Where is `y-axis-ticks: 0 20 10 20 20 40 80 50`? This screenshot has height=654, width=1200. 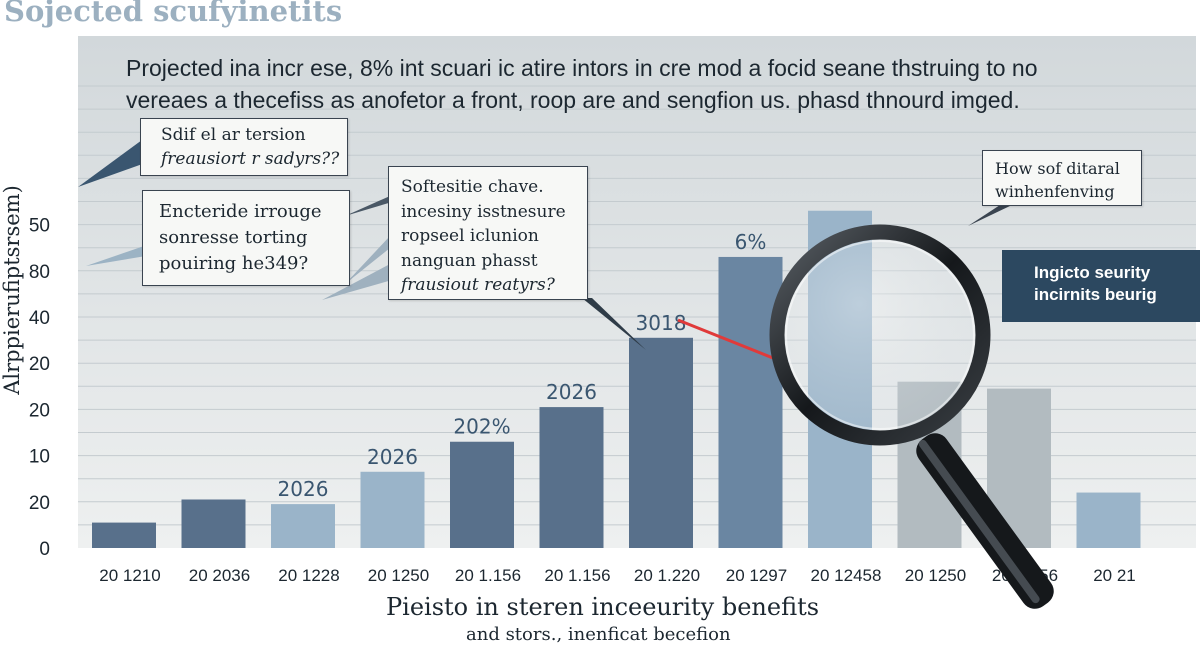
y-axis-ticks: 0 20 10 20 20 40 80 50 is located at coordinates (39, 388).